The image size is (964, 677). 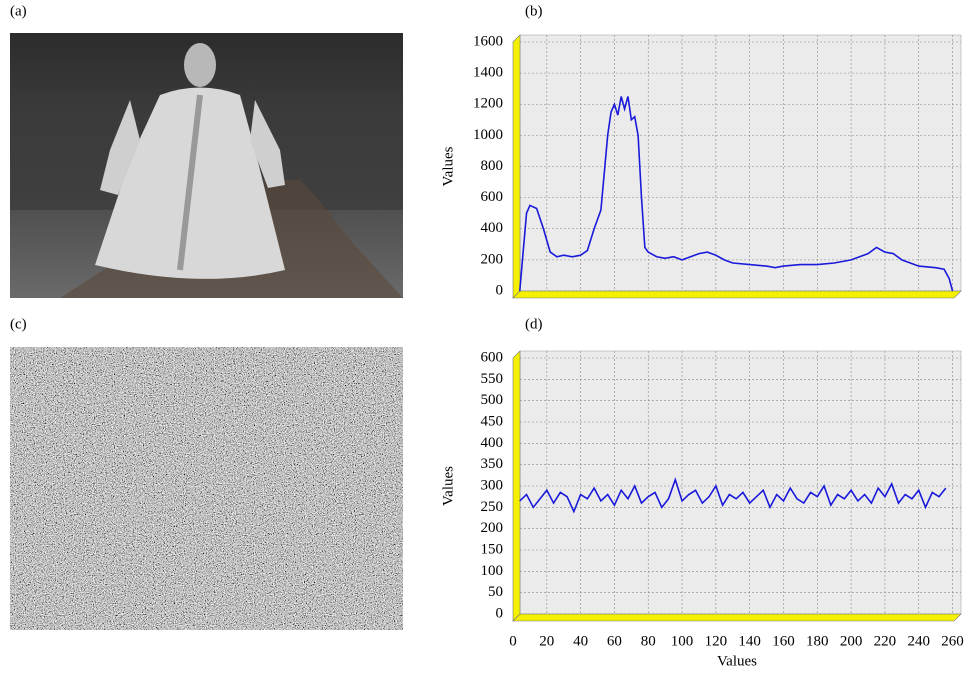 What do you see at coordinates (492, 464) in the screenshot?
I see `y-tick-label: 350` at bounding box center [492, 464].